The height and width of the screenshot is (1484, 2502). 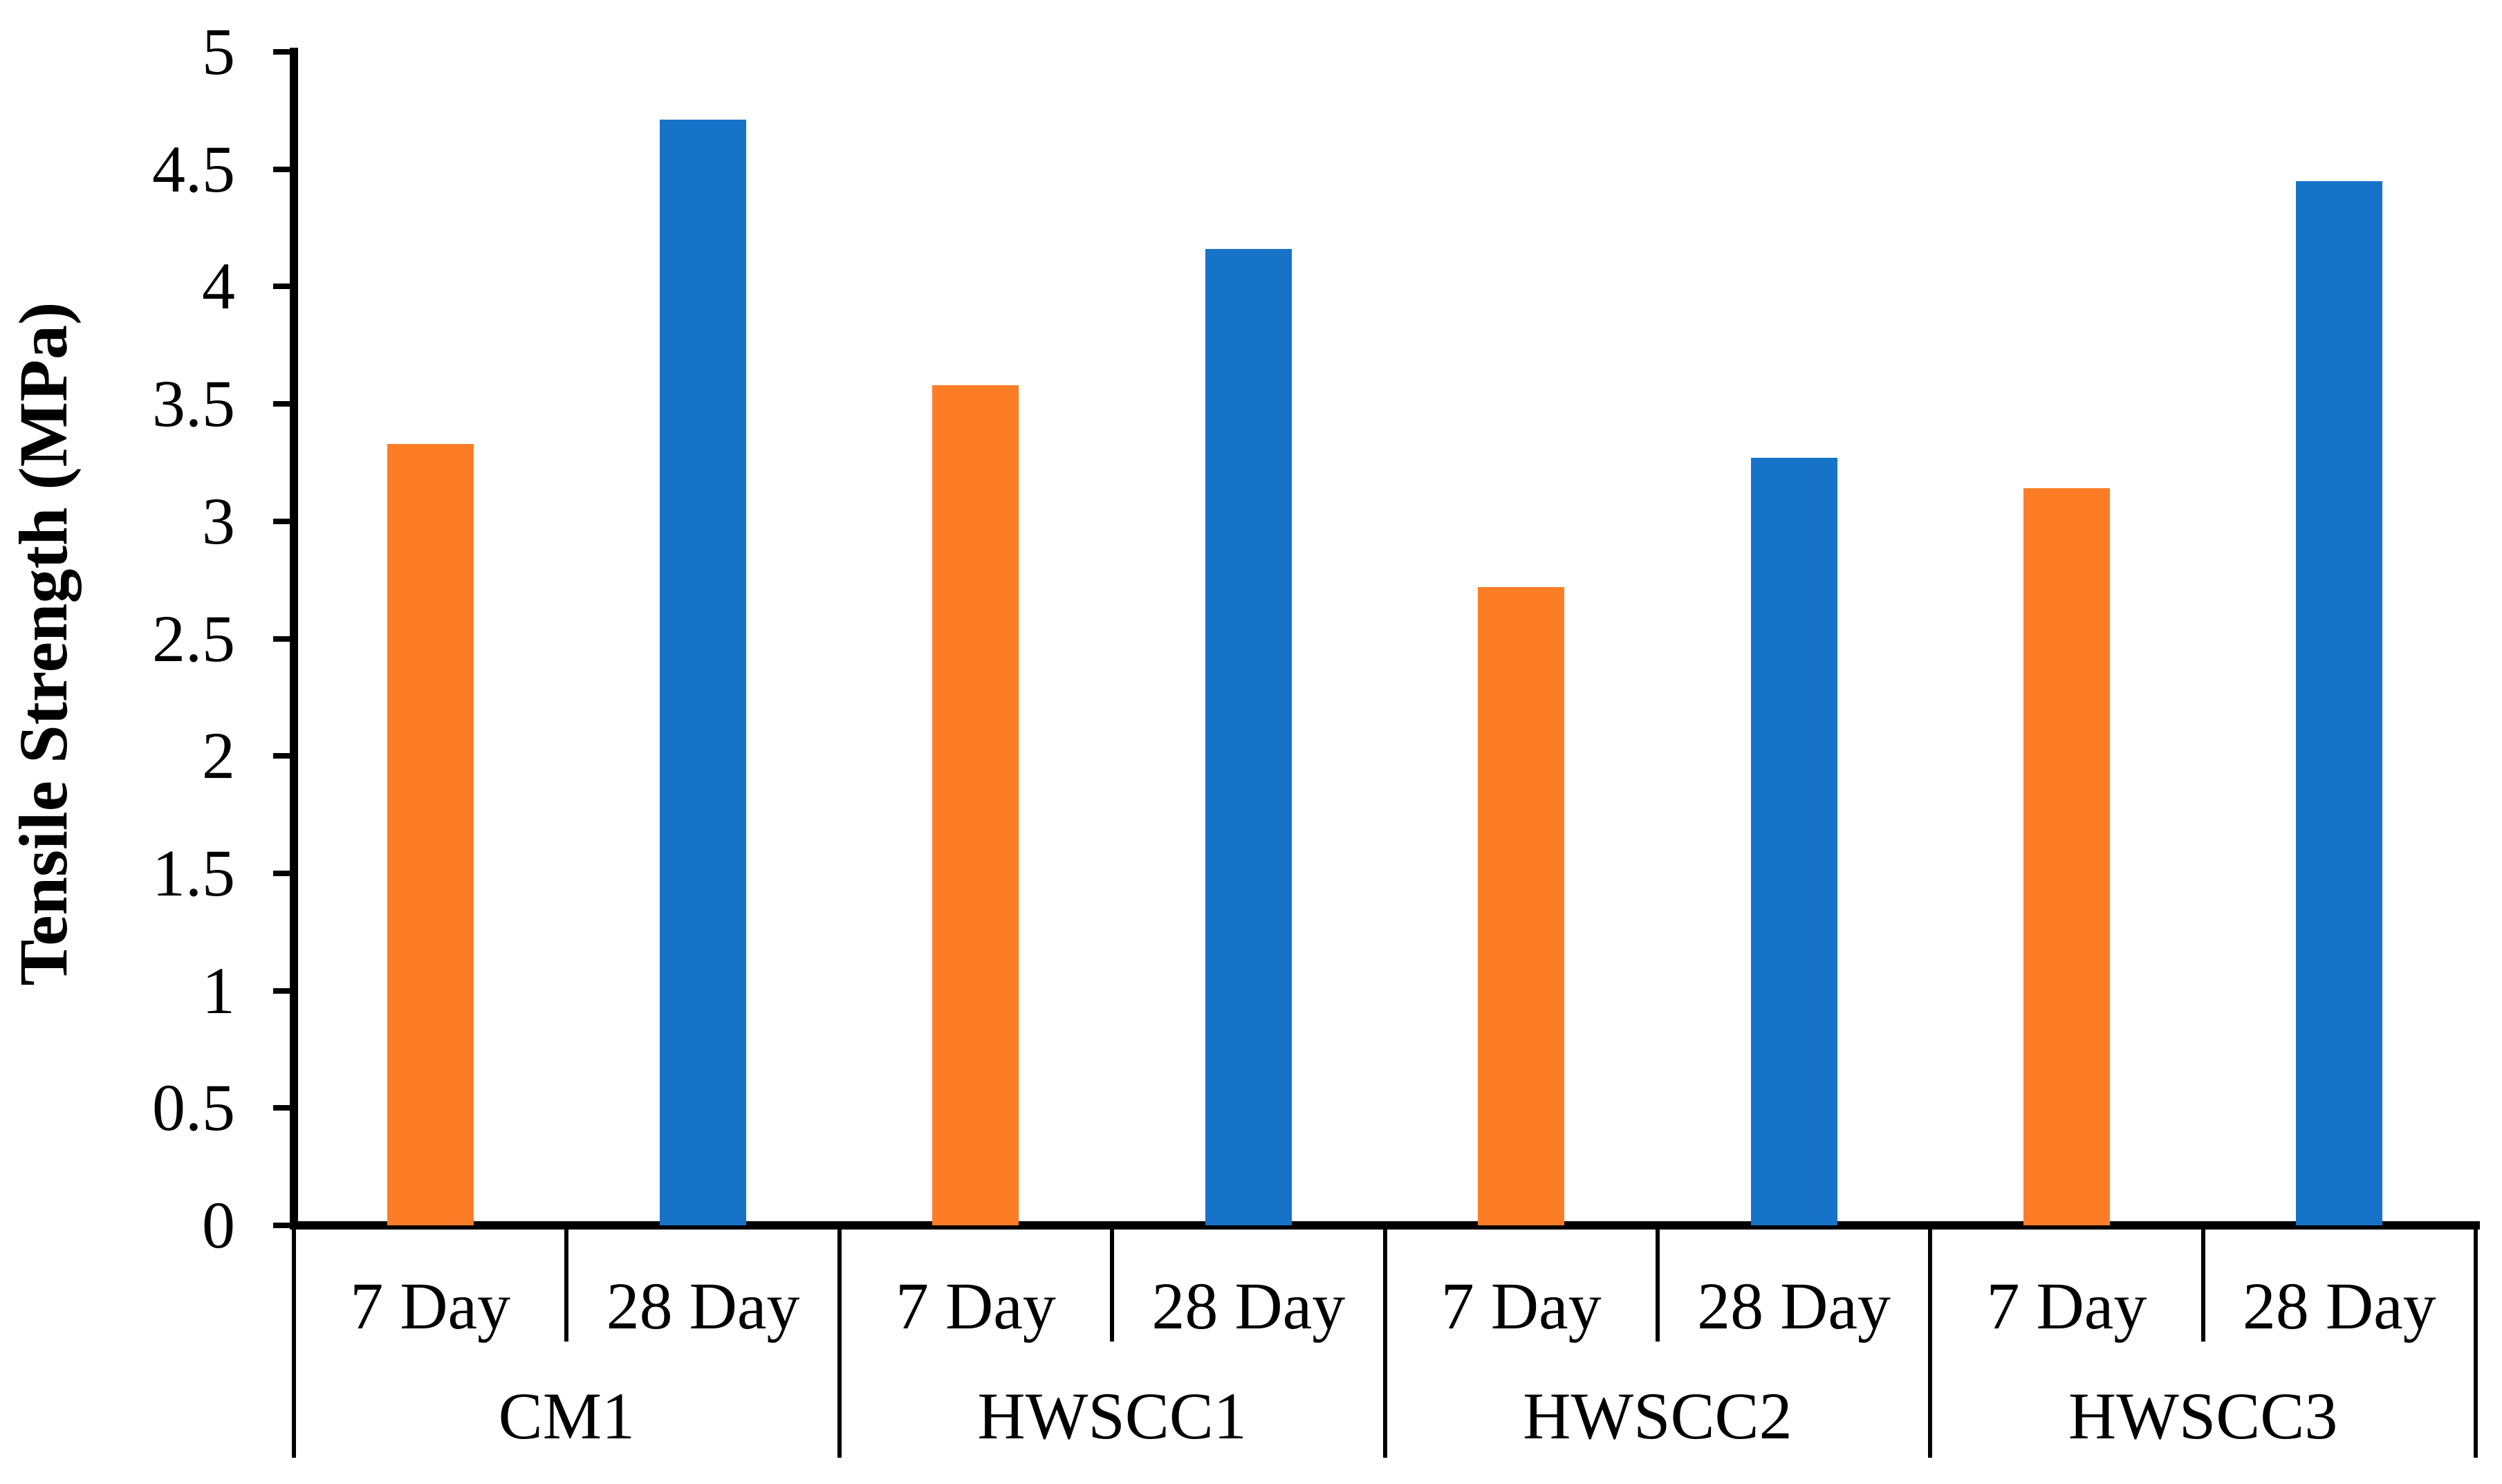 I want to click on y-tick-label: 4, so click(x=218, y=286).